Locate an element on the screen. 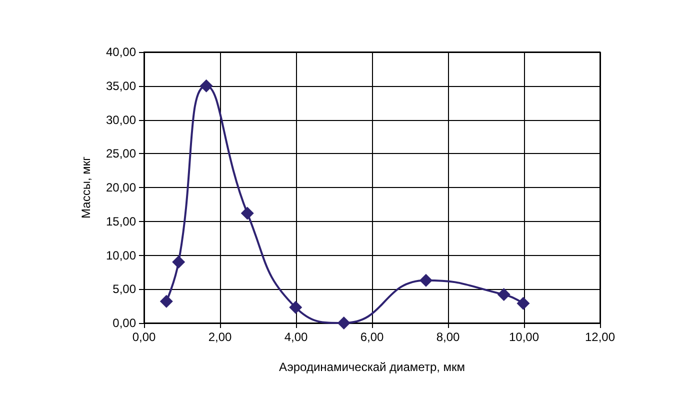 The width and height of the screenshot is (674, 414). y-axis-title: Массы, мкг is located at coordinates (86, 187).